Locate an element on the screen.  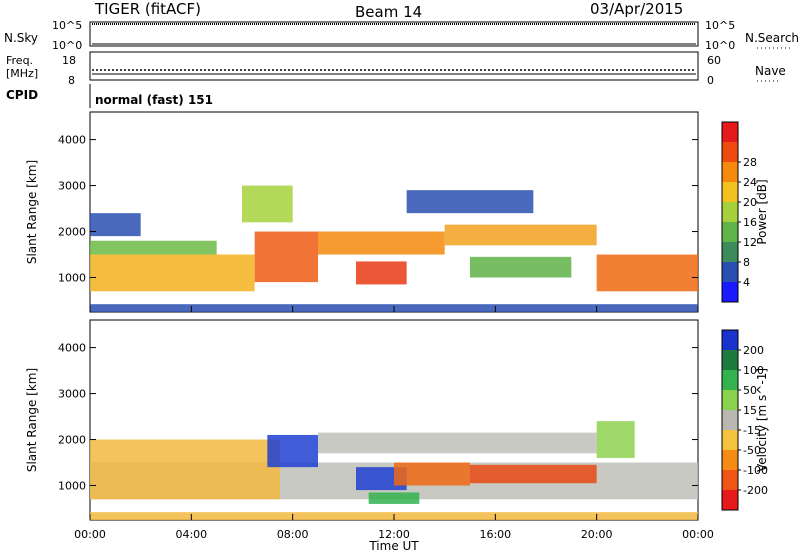
velocity-ylabel: Slant Range [km] is located at coordinates (32, 420).